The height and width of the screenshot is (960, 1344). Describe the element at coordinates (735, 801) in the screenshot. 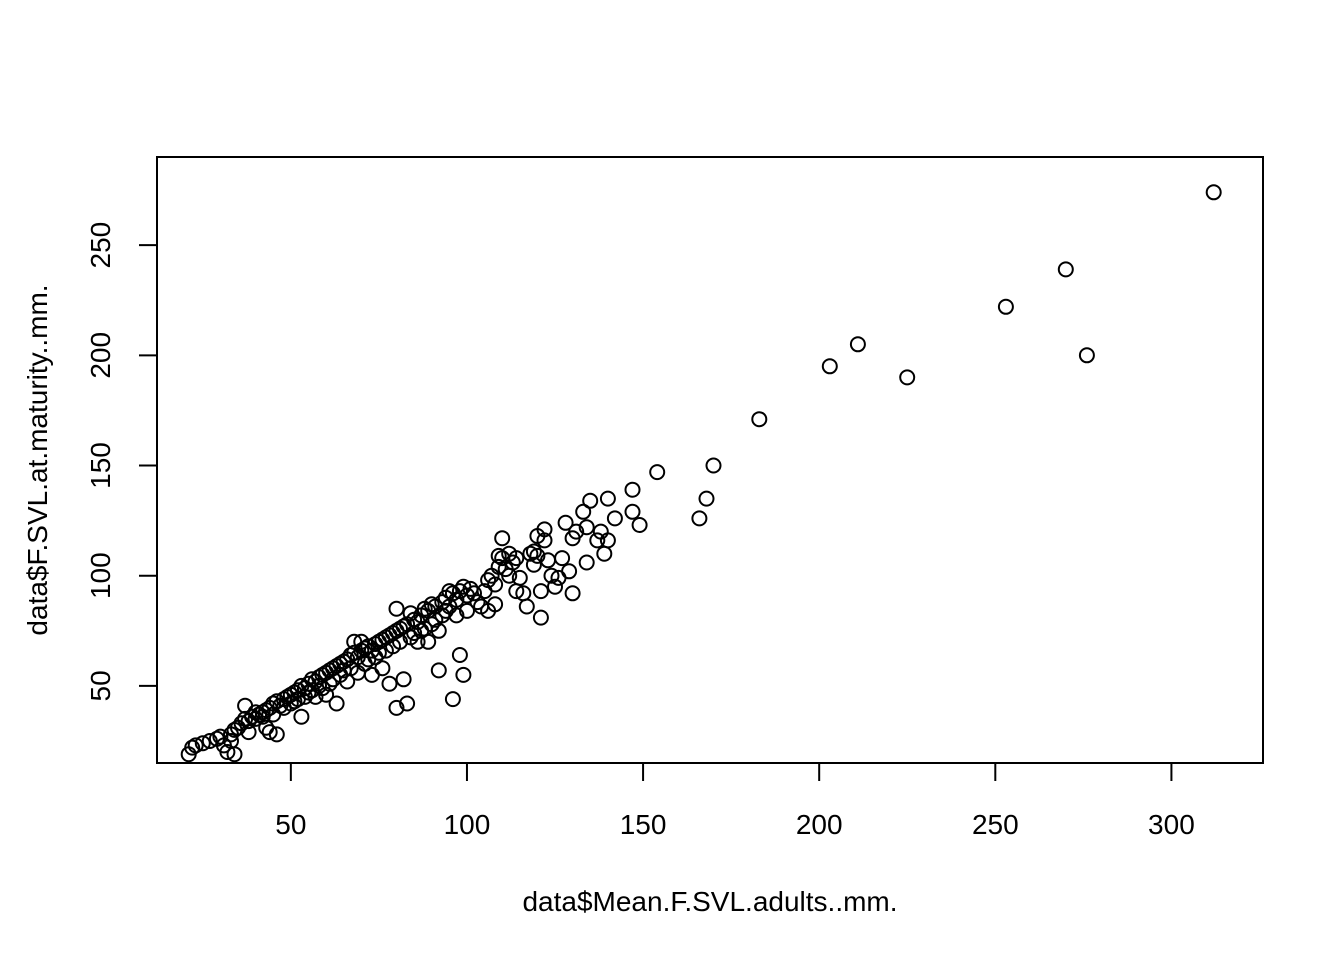

I see `x-axis: 50 100 150 200 250 300` at that location.